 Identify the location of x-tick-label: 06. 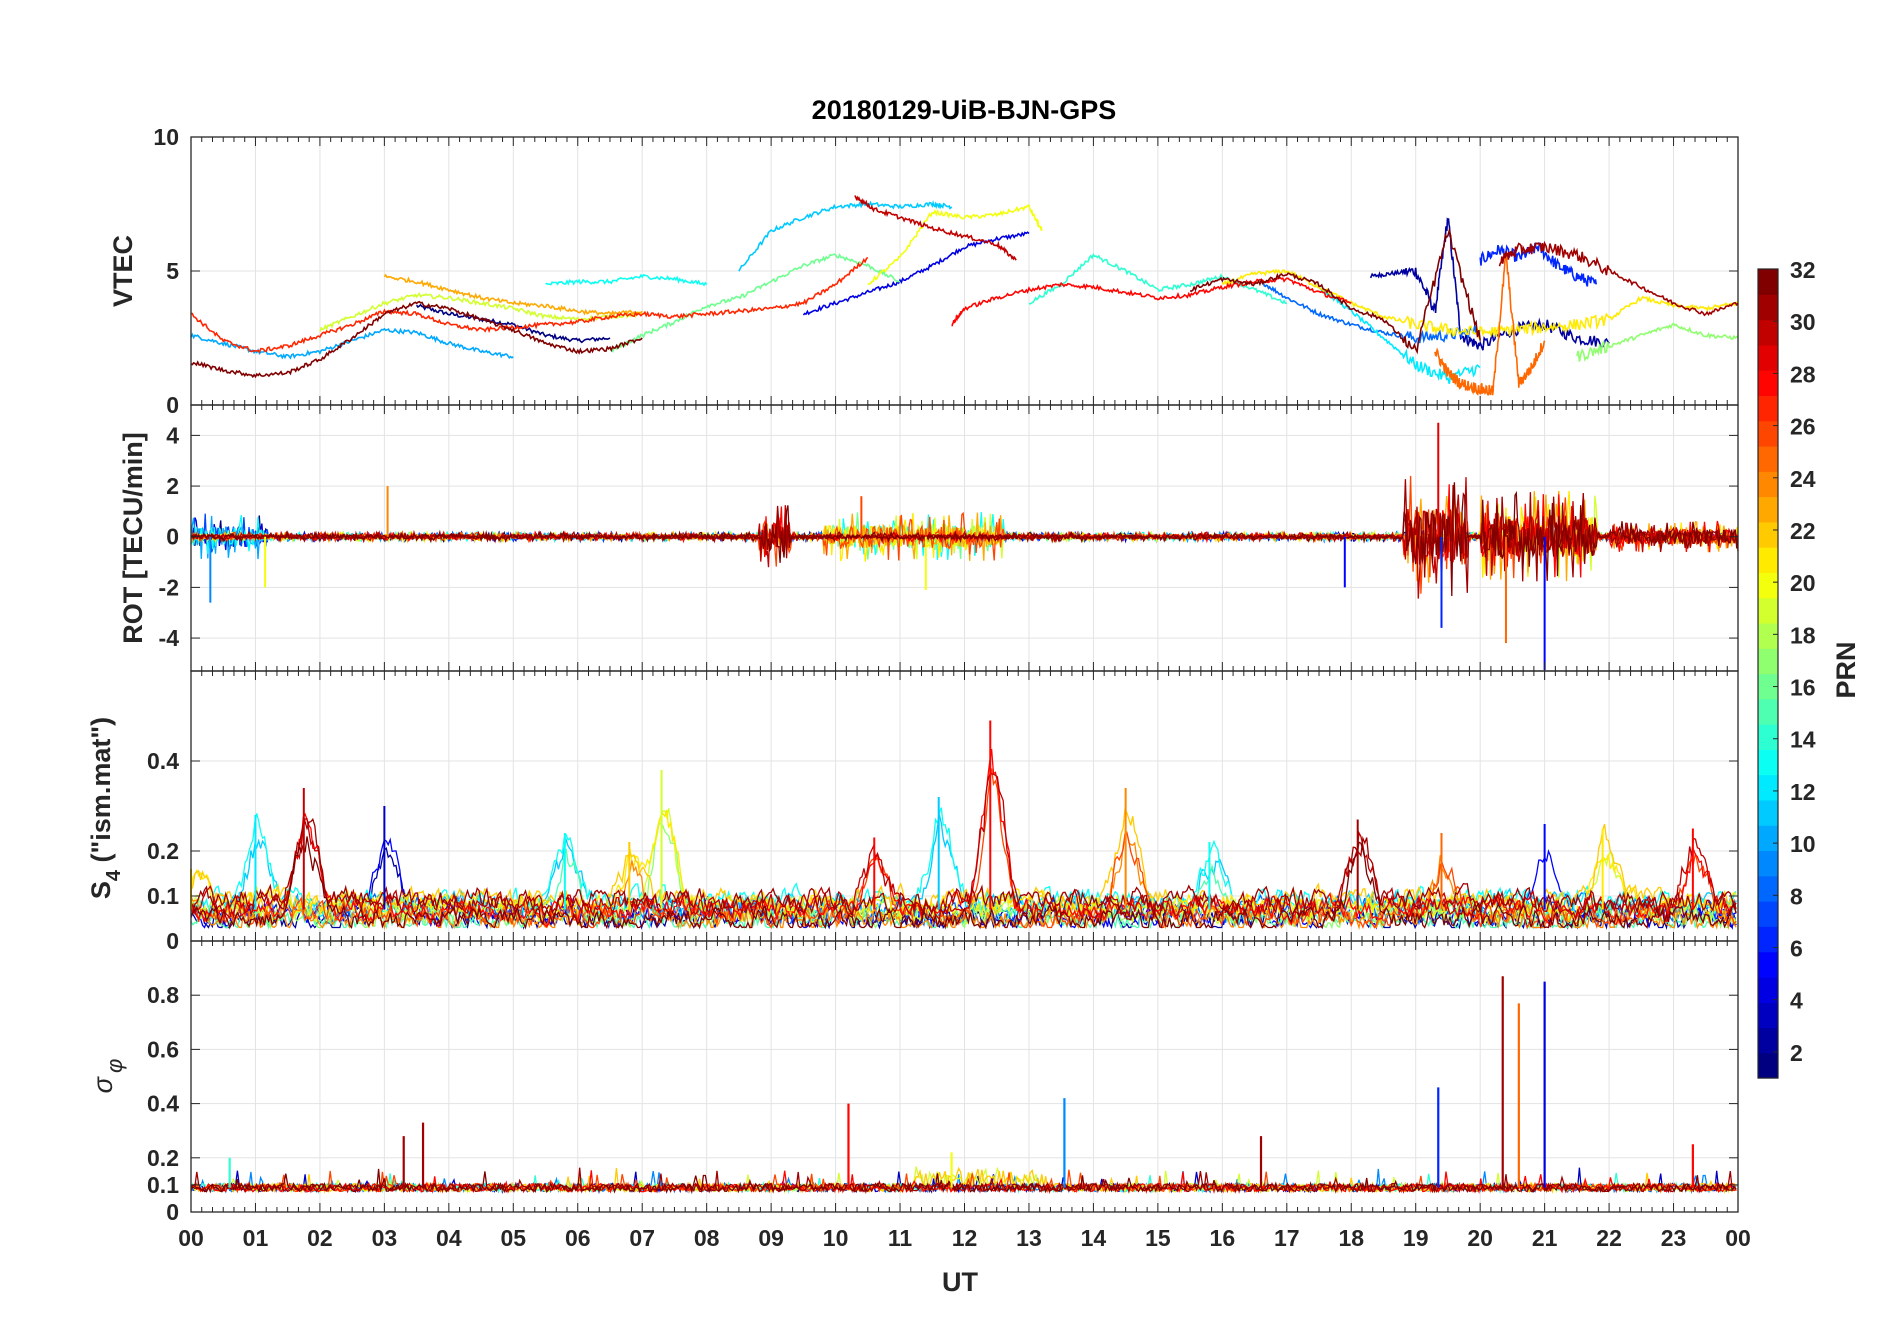
(578, 1238).